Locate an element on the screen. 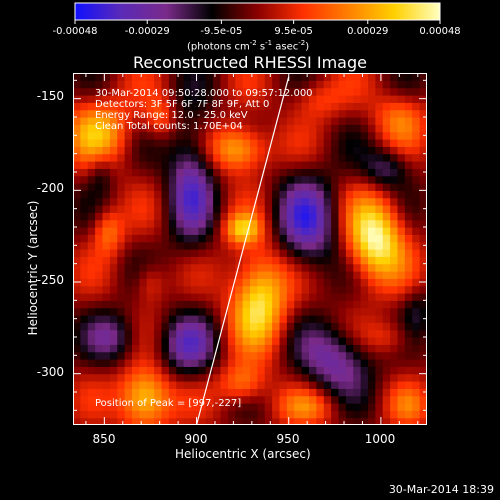 The image size is (500, 500). y-axis-label: Heliocentric Y (arcsec) is located at coordinates (33, 268).